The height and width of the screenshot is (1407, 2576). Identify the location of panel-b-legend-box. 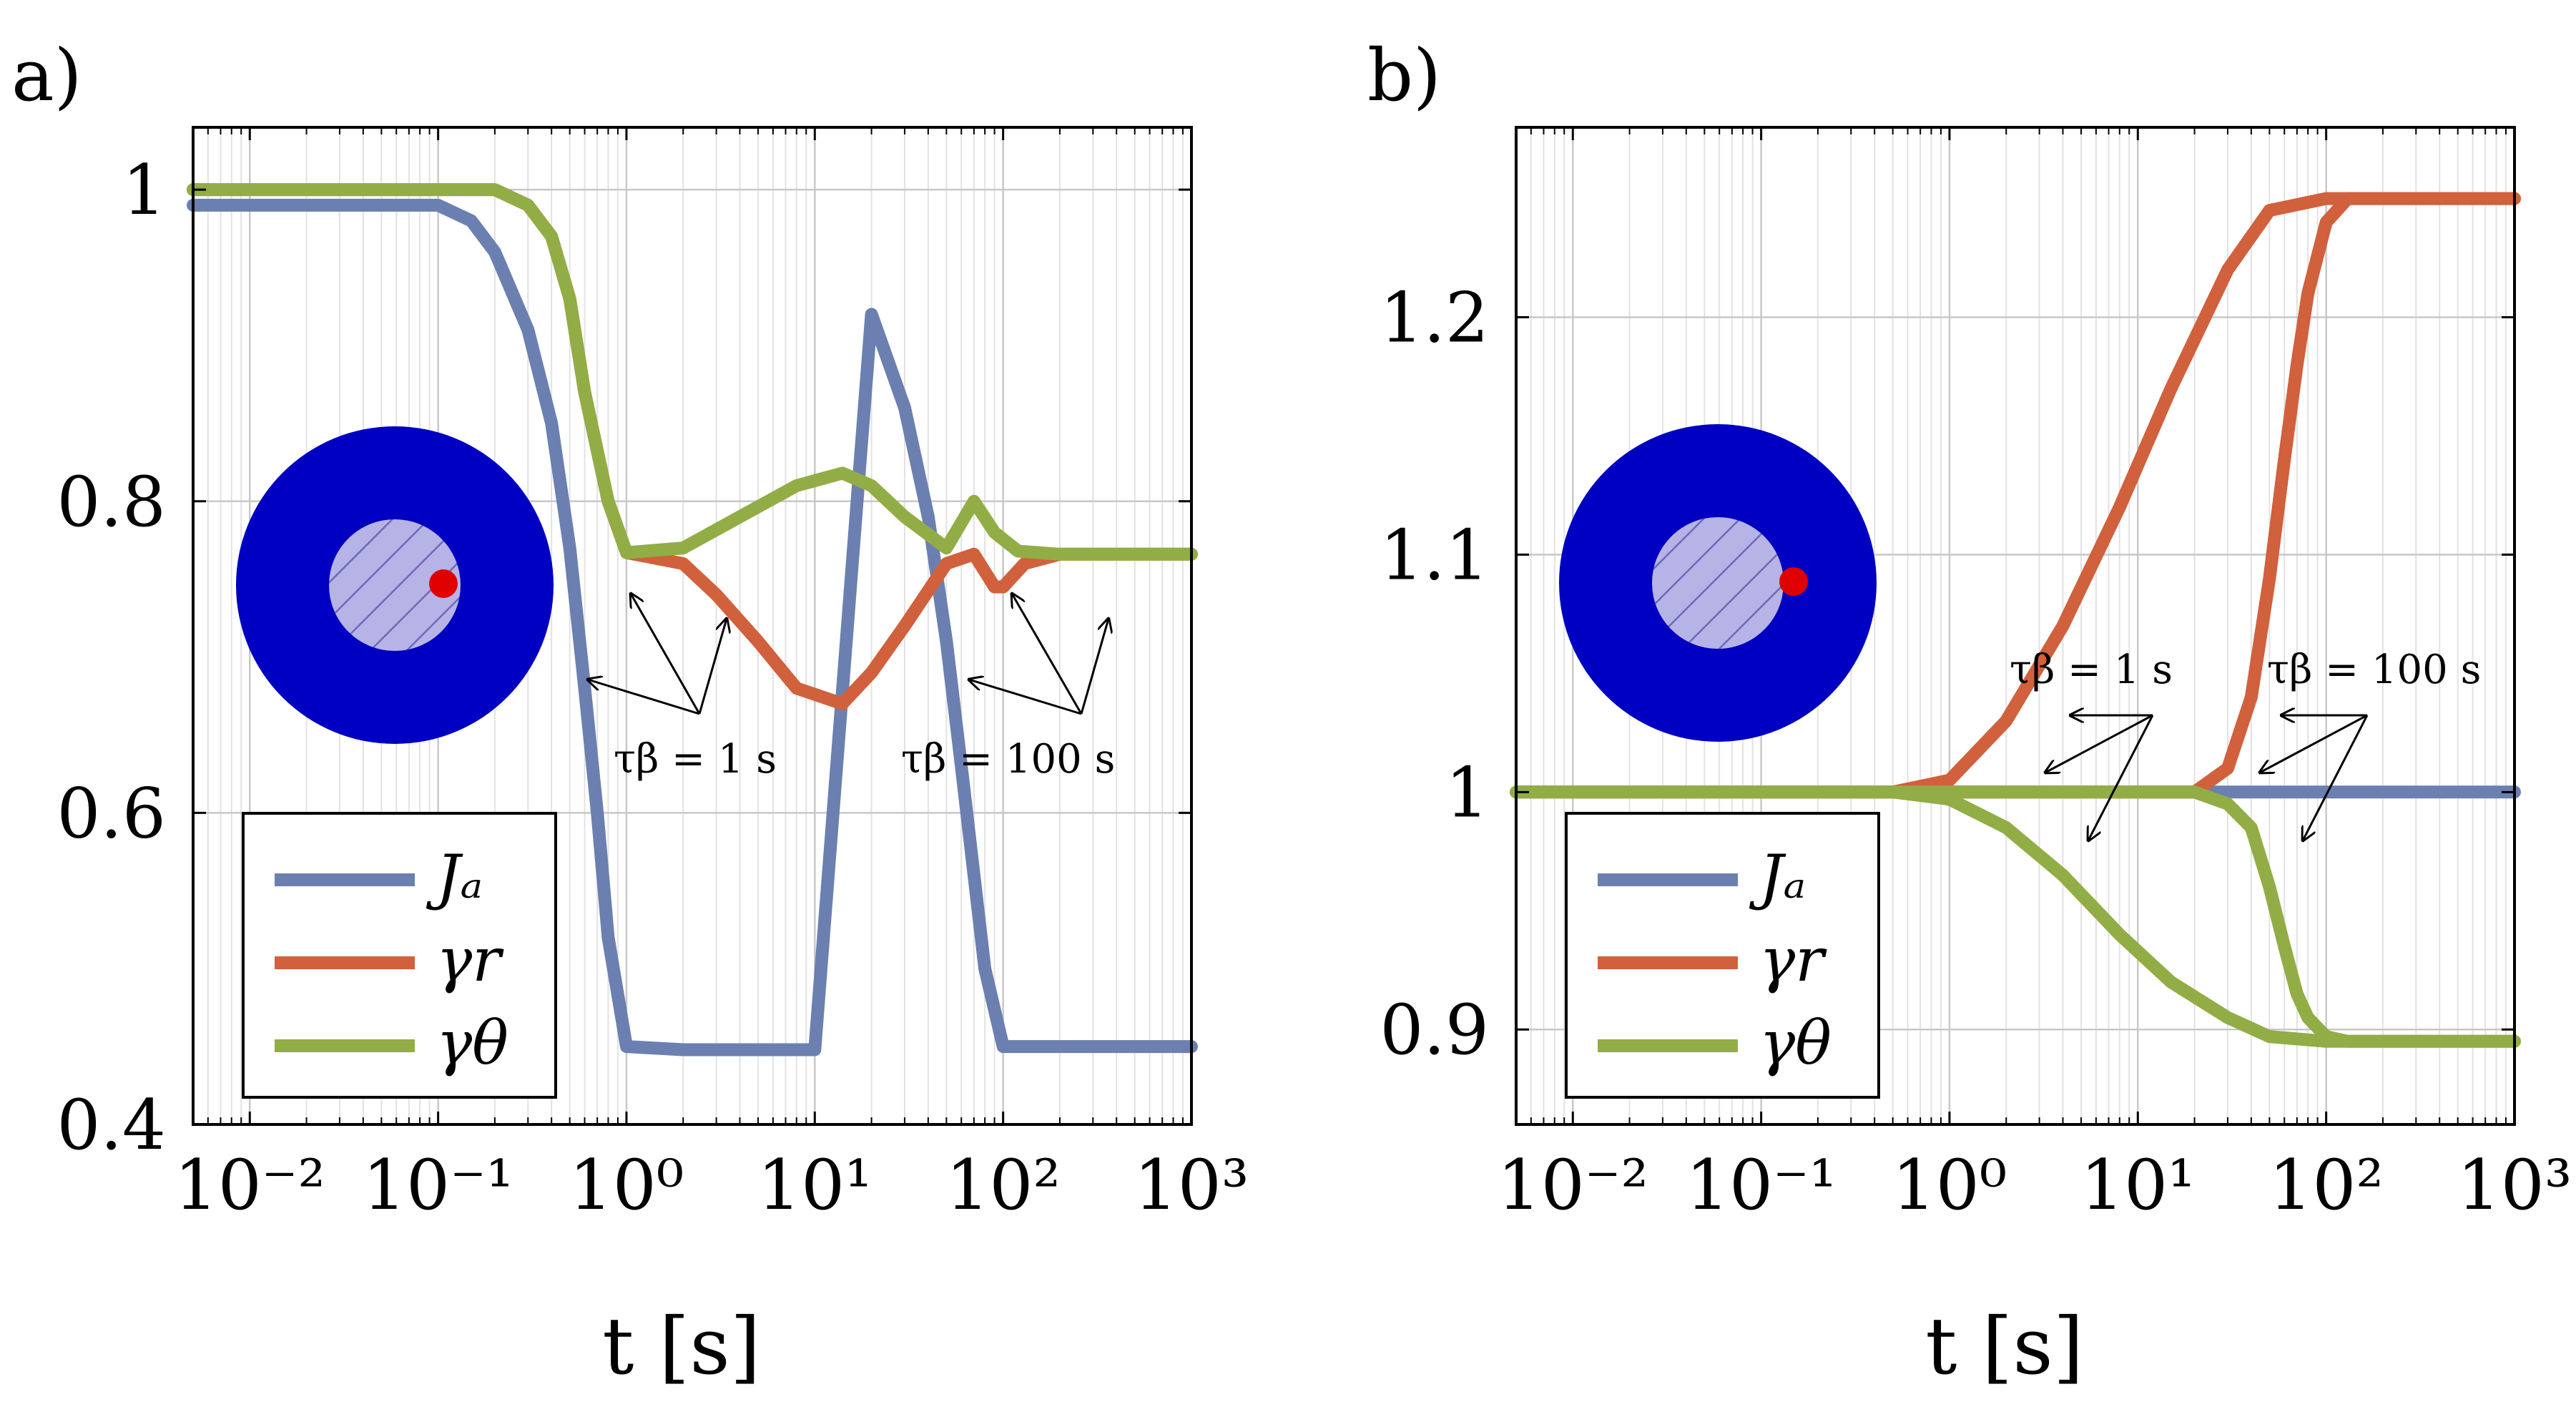
(1723, 955).